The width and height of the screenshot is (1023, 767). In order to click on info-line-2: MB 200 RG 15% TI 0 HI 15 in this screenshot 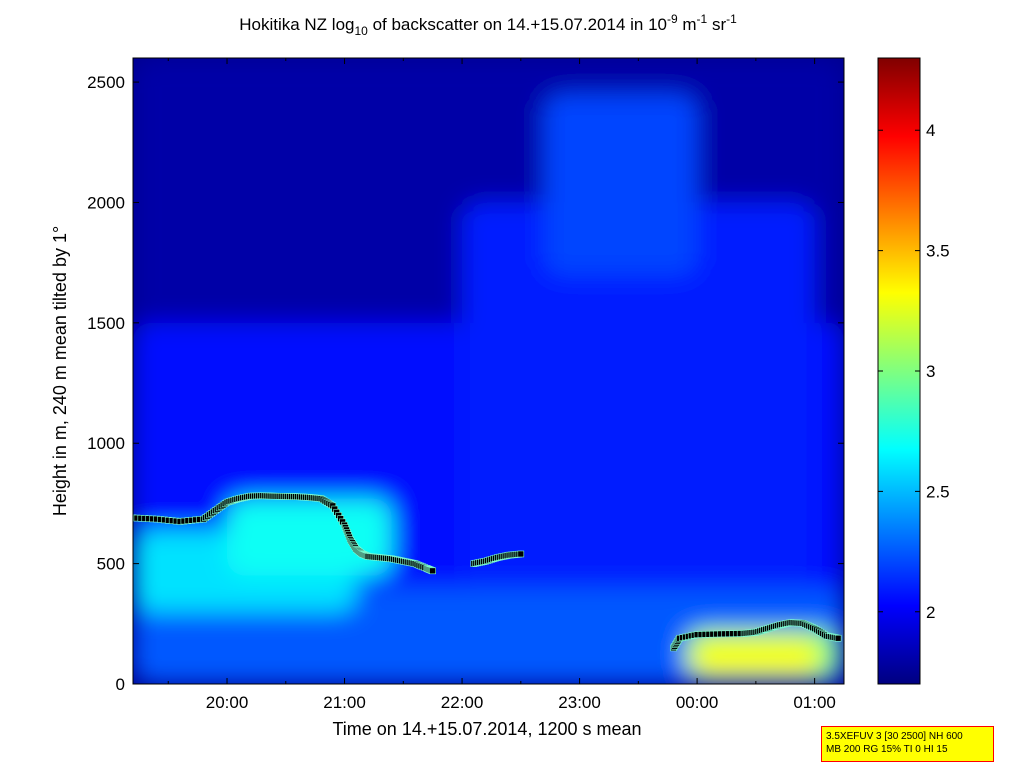, I will do `click(887, 749)`.